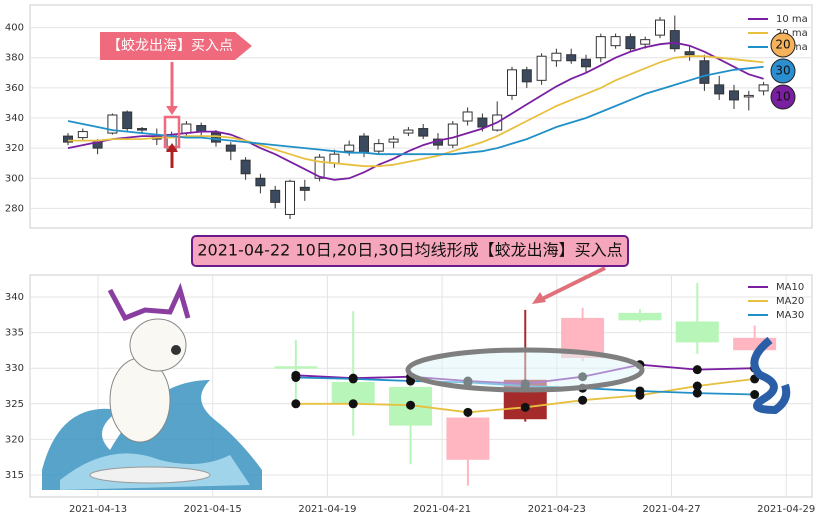  What do you see at coordinates (790, 287) in the screenshot?
I see `legend-label: MA10` at bounding box center [790, 287].